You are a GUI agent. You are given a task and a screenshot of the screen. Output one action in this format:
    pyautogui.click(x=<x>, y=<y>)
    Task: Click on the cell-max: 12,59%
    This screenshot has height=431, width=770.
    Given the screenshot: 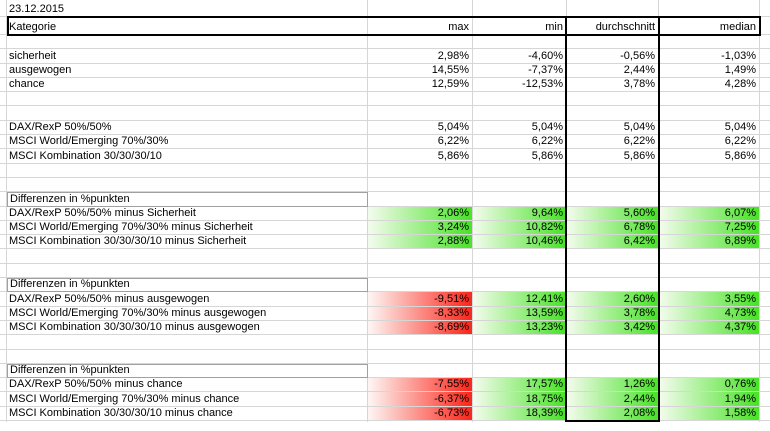 What is the action you would take?
    pyautogui.click(x=420, y=85)
    